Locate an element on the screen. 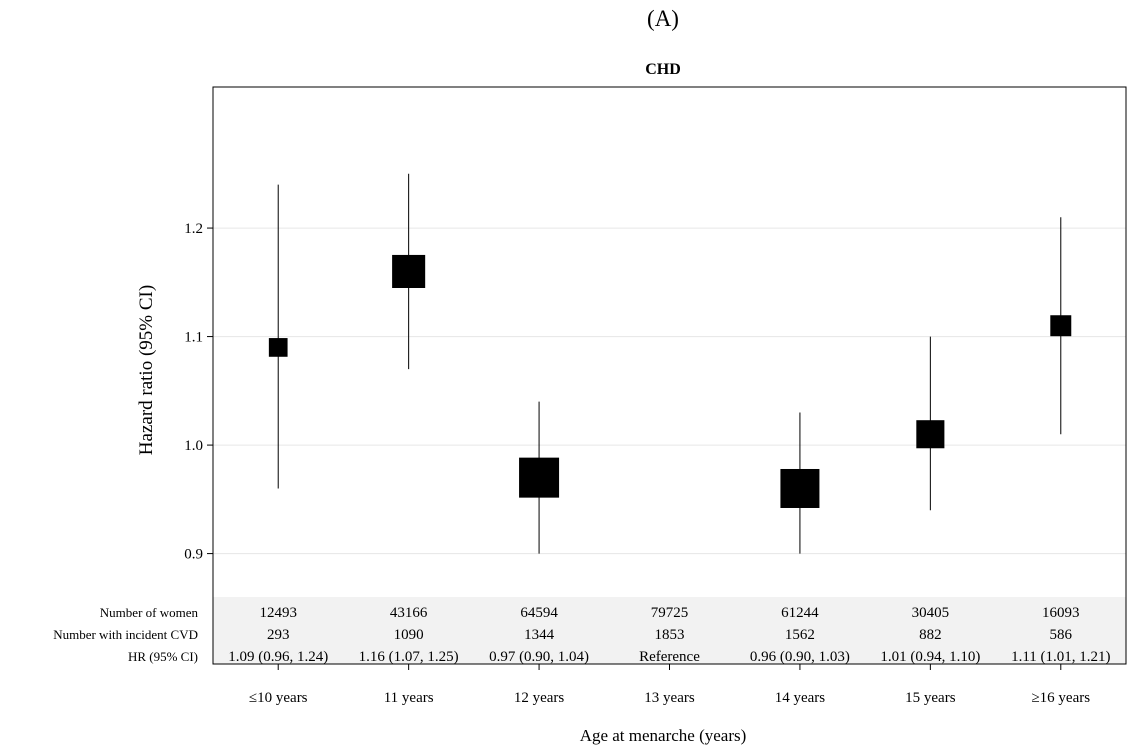 The width and height of the screenshot is (1139, 751). table-cell: 1853 is located at coordinates (670, 635).